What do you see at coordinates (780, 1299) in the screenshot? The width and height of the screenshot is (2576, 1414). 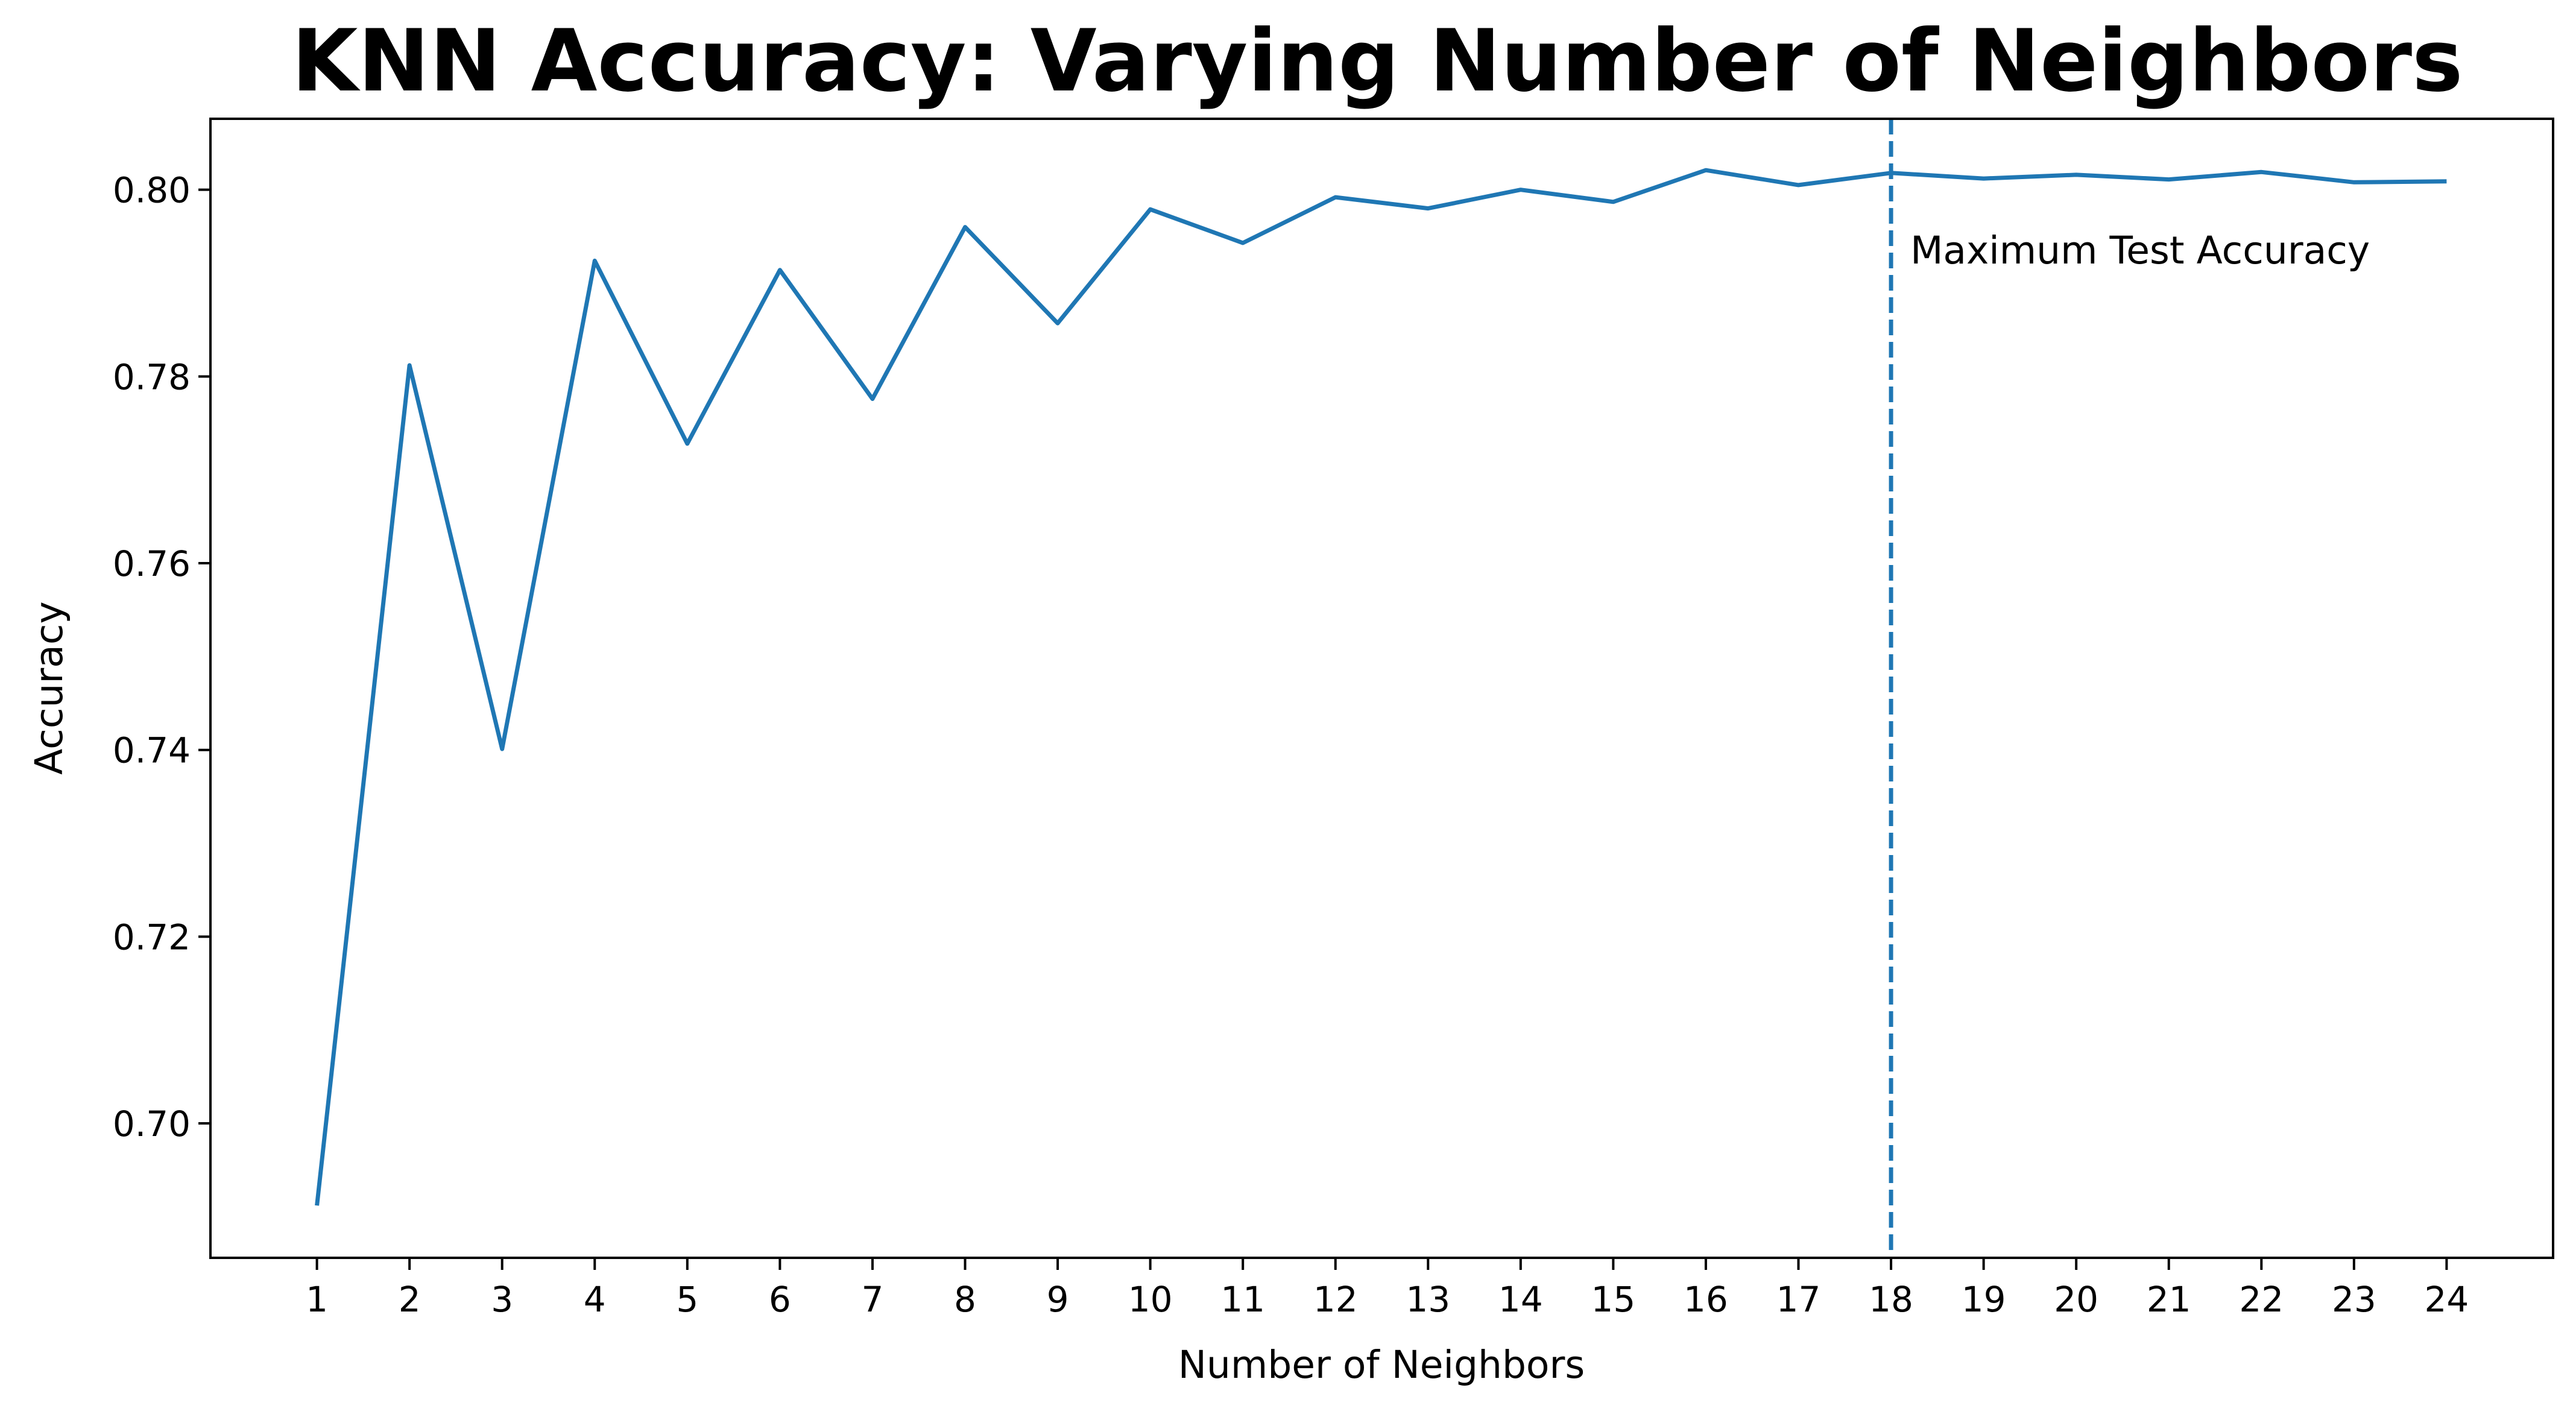 I see `x-tick-label: 6` at bounding box center [780, 1299].